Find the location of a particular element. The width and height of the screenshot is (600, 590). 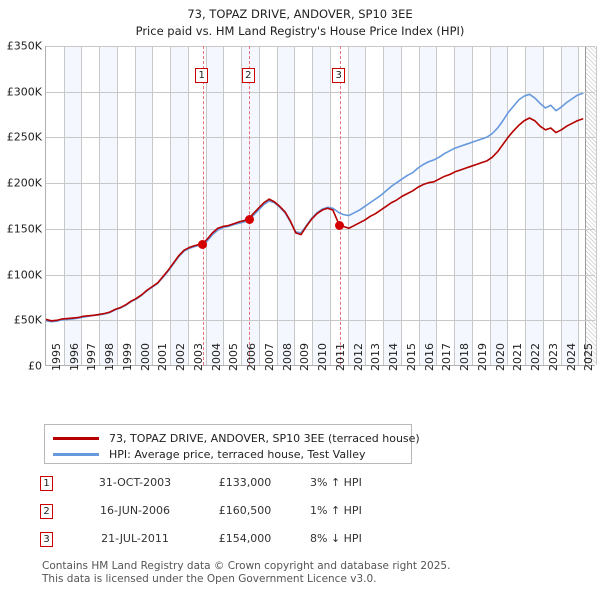

row-hpi-delta: 3% ↑ HPI is located at coordinates (336, 482).